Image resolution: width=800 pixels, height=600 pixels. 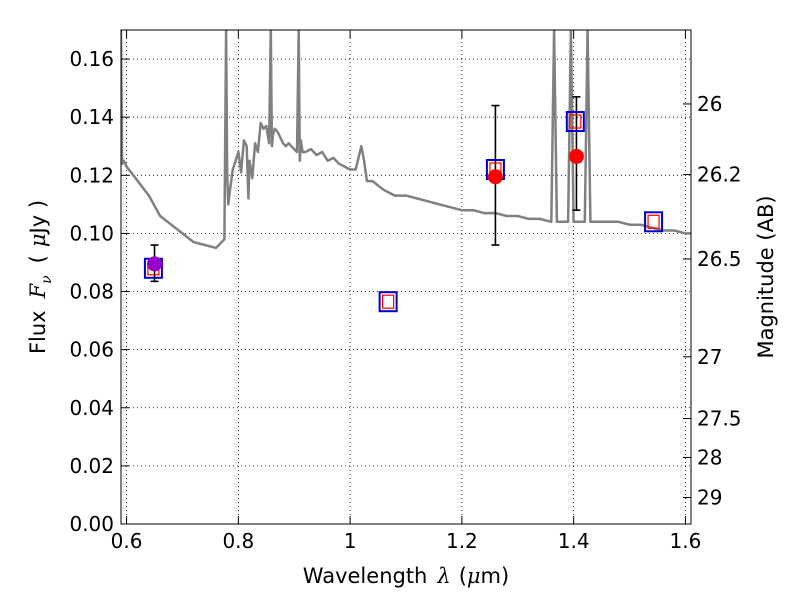 What do you see at coordinates (719, 301) in the screenshot?
I see `y2-tick-labels: 26 26.2 26.5 27 27.5 28 29` at bounding box center [719, 301].